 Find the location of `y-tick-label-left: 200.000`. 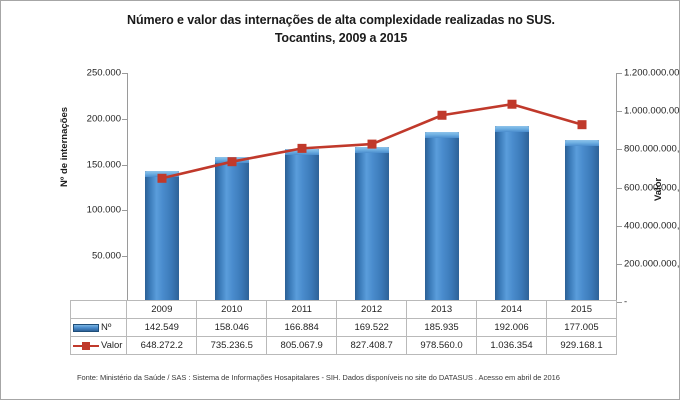

y-tick-label-left: 200.000 is located at coordinates (103, 119).